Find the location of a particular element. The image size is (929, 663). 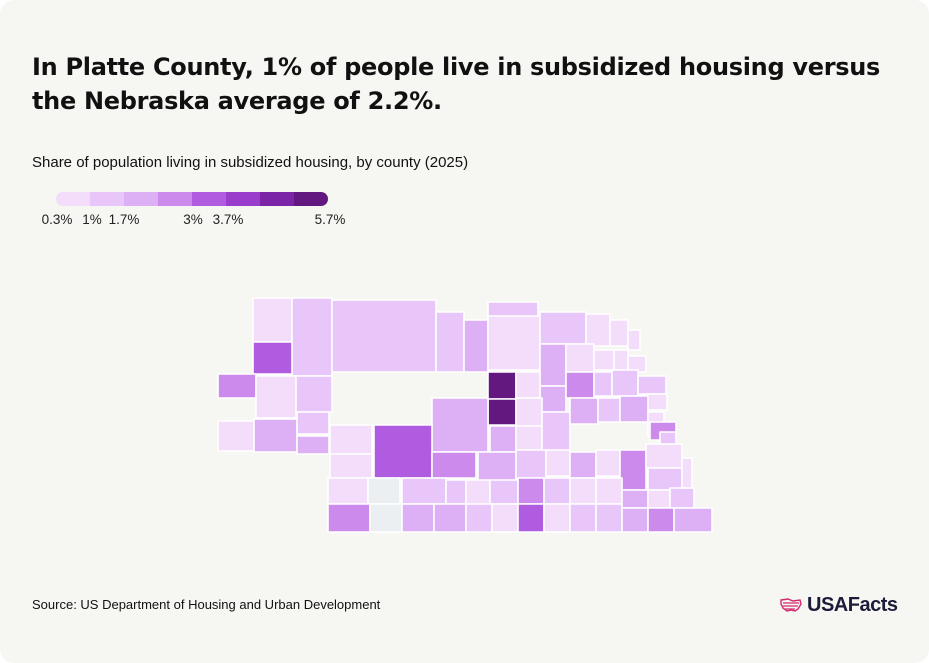

legend-label: 0.3% is located at coordinates (57, 219).